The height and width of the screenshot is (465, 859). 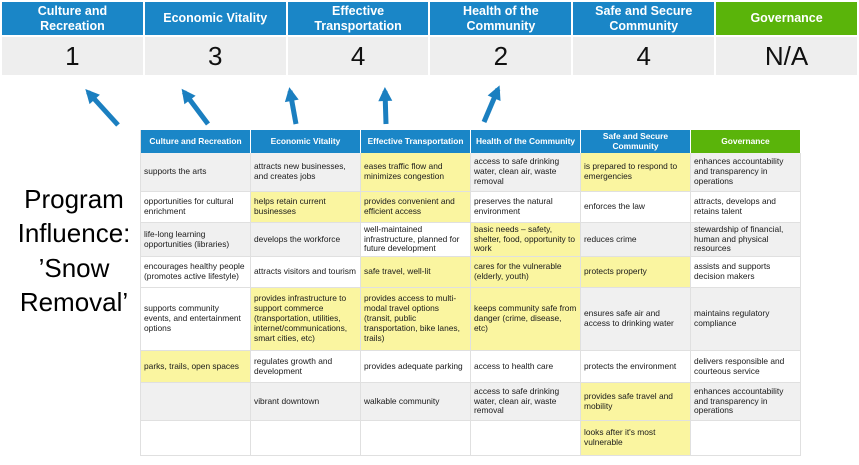 What do you see at coordinates (526, 367) in the screenshot?
I see `matrix-cell-r6-c4: access to health care` at bounding box center [526, 367].